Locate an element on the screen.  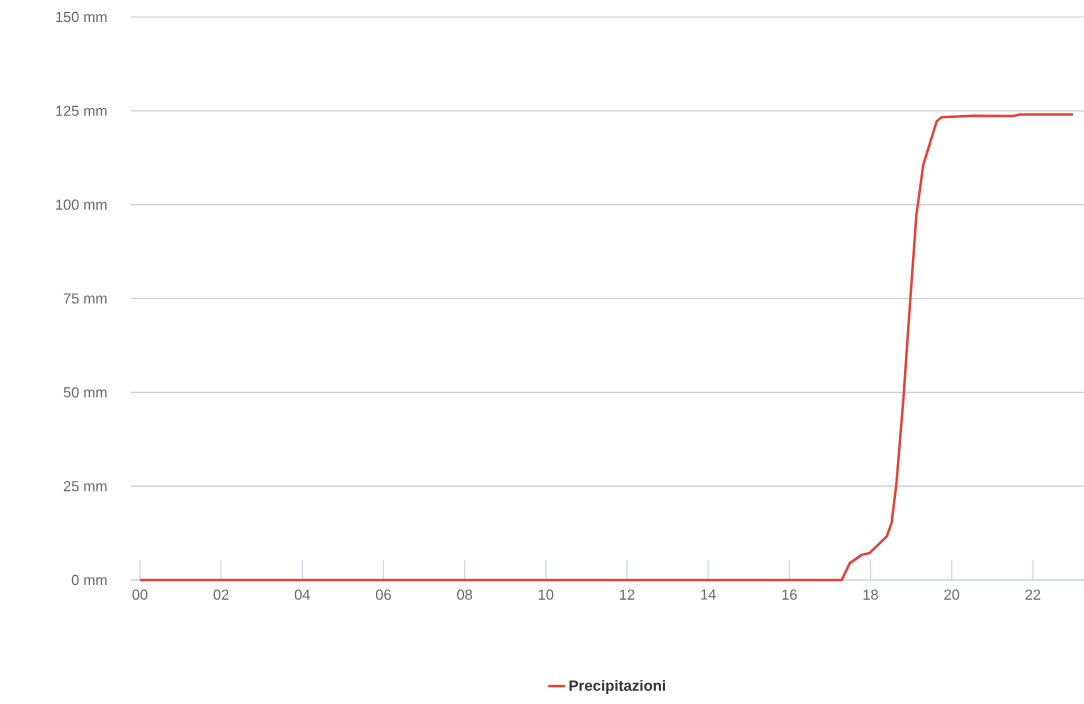
y-tick-label: 125 mm is located at coordinates (81, 110).